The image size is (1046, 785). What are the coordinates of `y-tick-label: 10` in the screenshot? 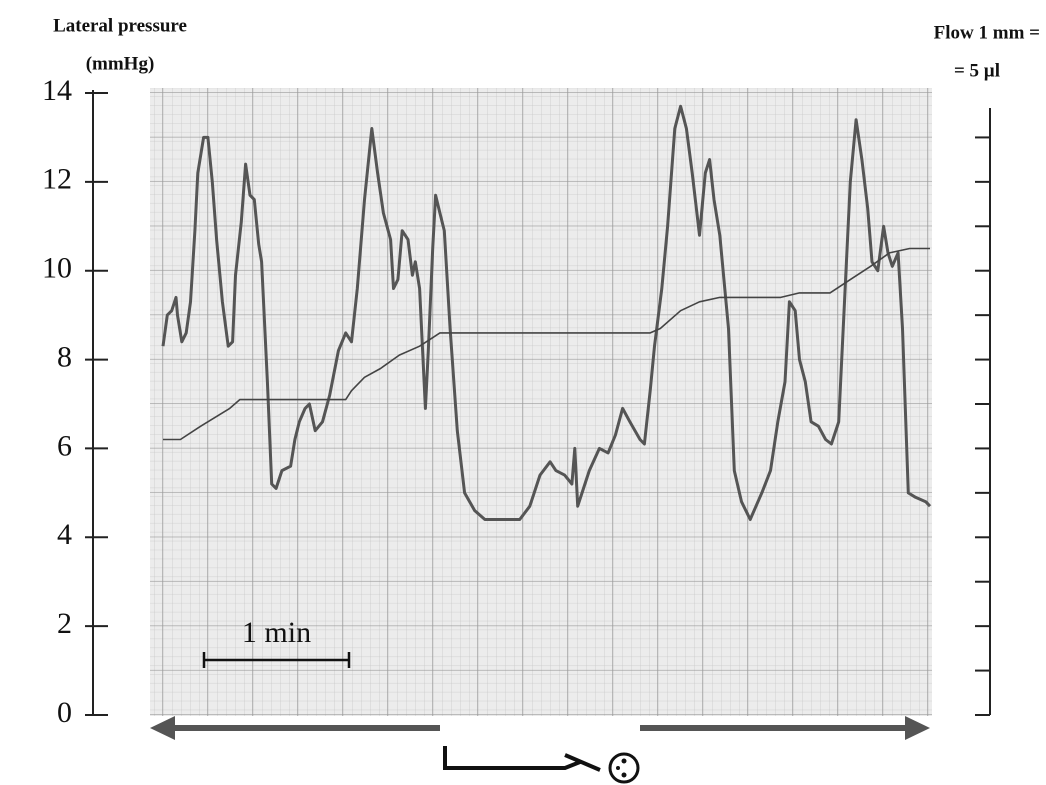 It's located at (57, 268).